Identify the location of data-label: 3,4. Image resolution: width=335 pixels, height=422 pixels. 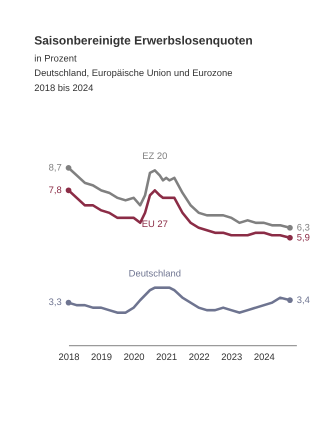
(303, 299).